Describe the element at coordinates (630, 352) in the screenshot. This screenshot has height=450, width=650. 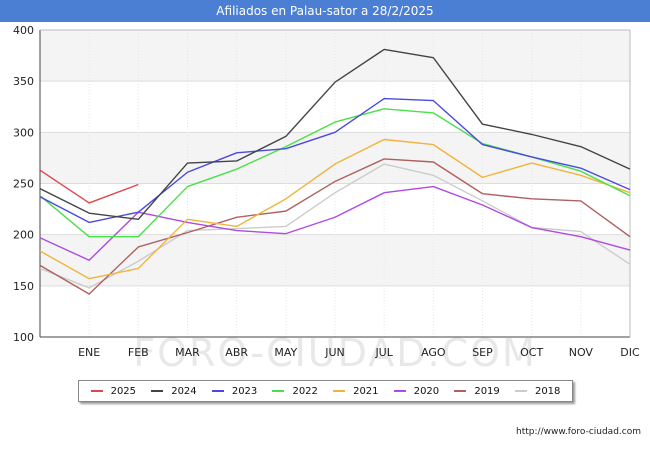
I see `x-tick-label: DIC` at that location.